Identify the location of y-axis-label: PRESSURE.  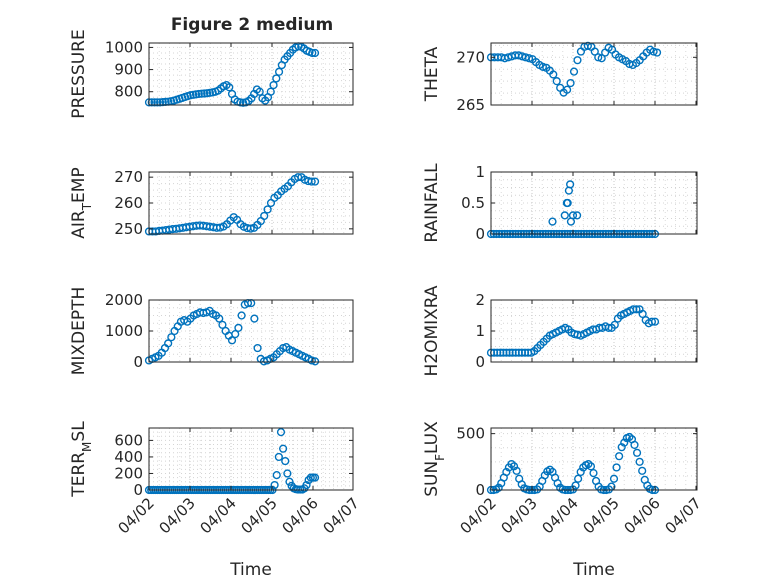
(79, 73).